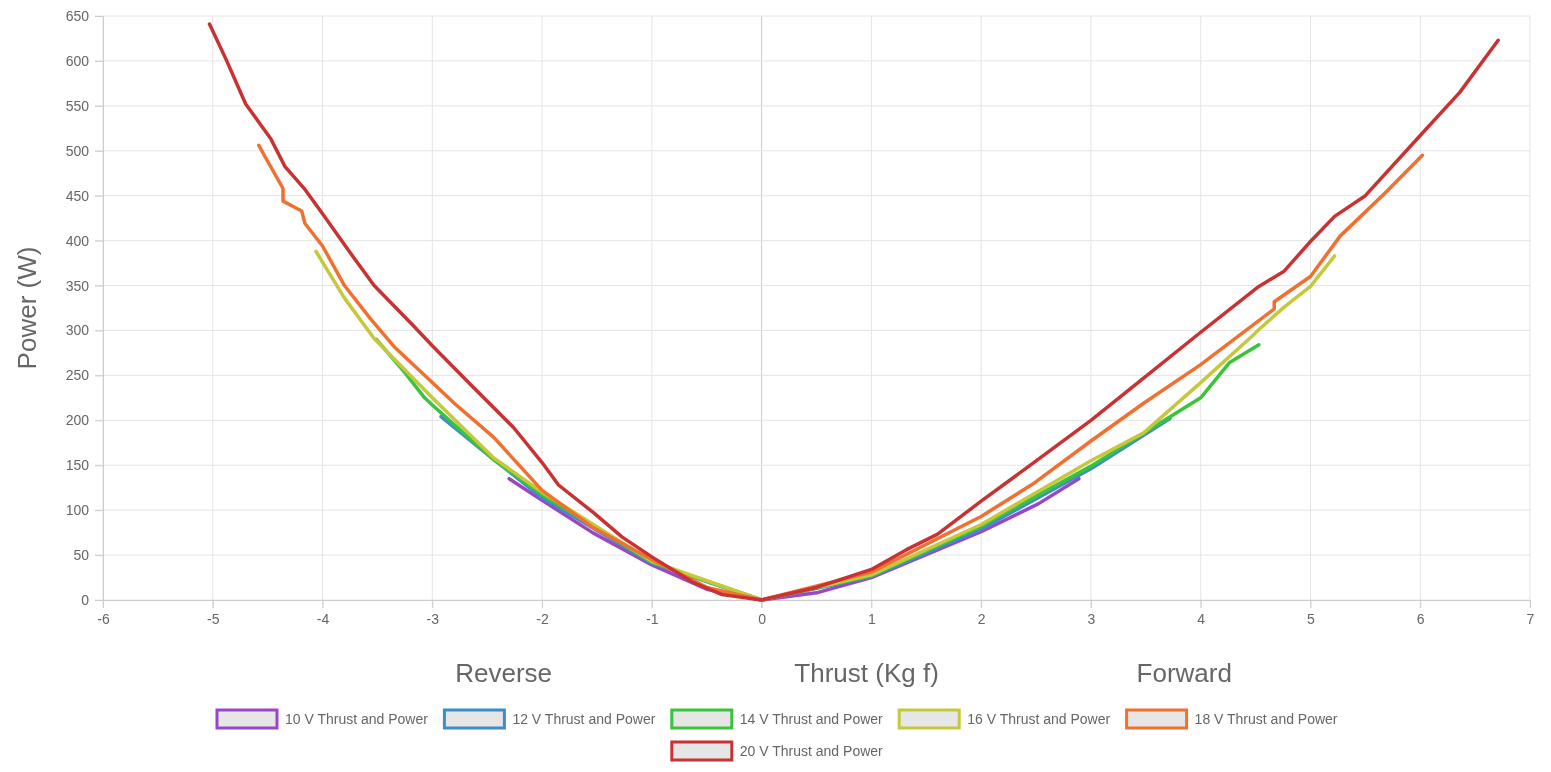 This screenshot has width=1551, height=772. Describe the element at coordinates (77, 15) in the screenshot. I see `y-tick-label: 650` at that location.